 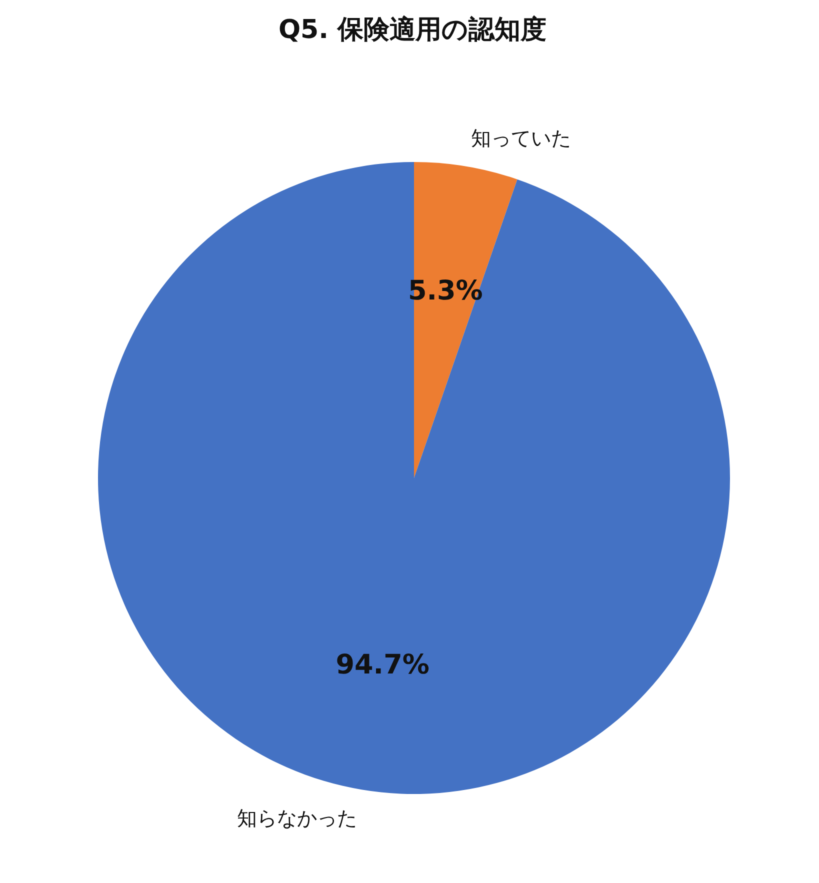 I want to click on slice-label: 知らなかった, so click(x=296, y=818).